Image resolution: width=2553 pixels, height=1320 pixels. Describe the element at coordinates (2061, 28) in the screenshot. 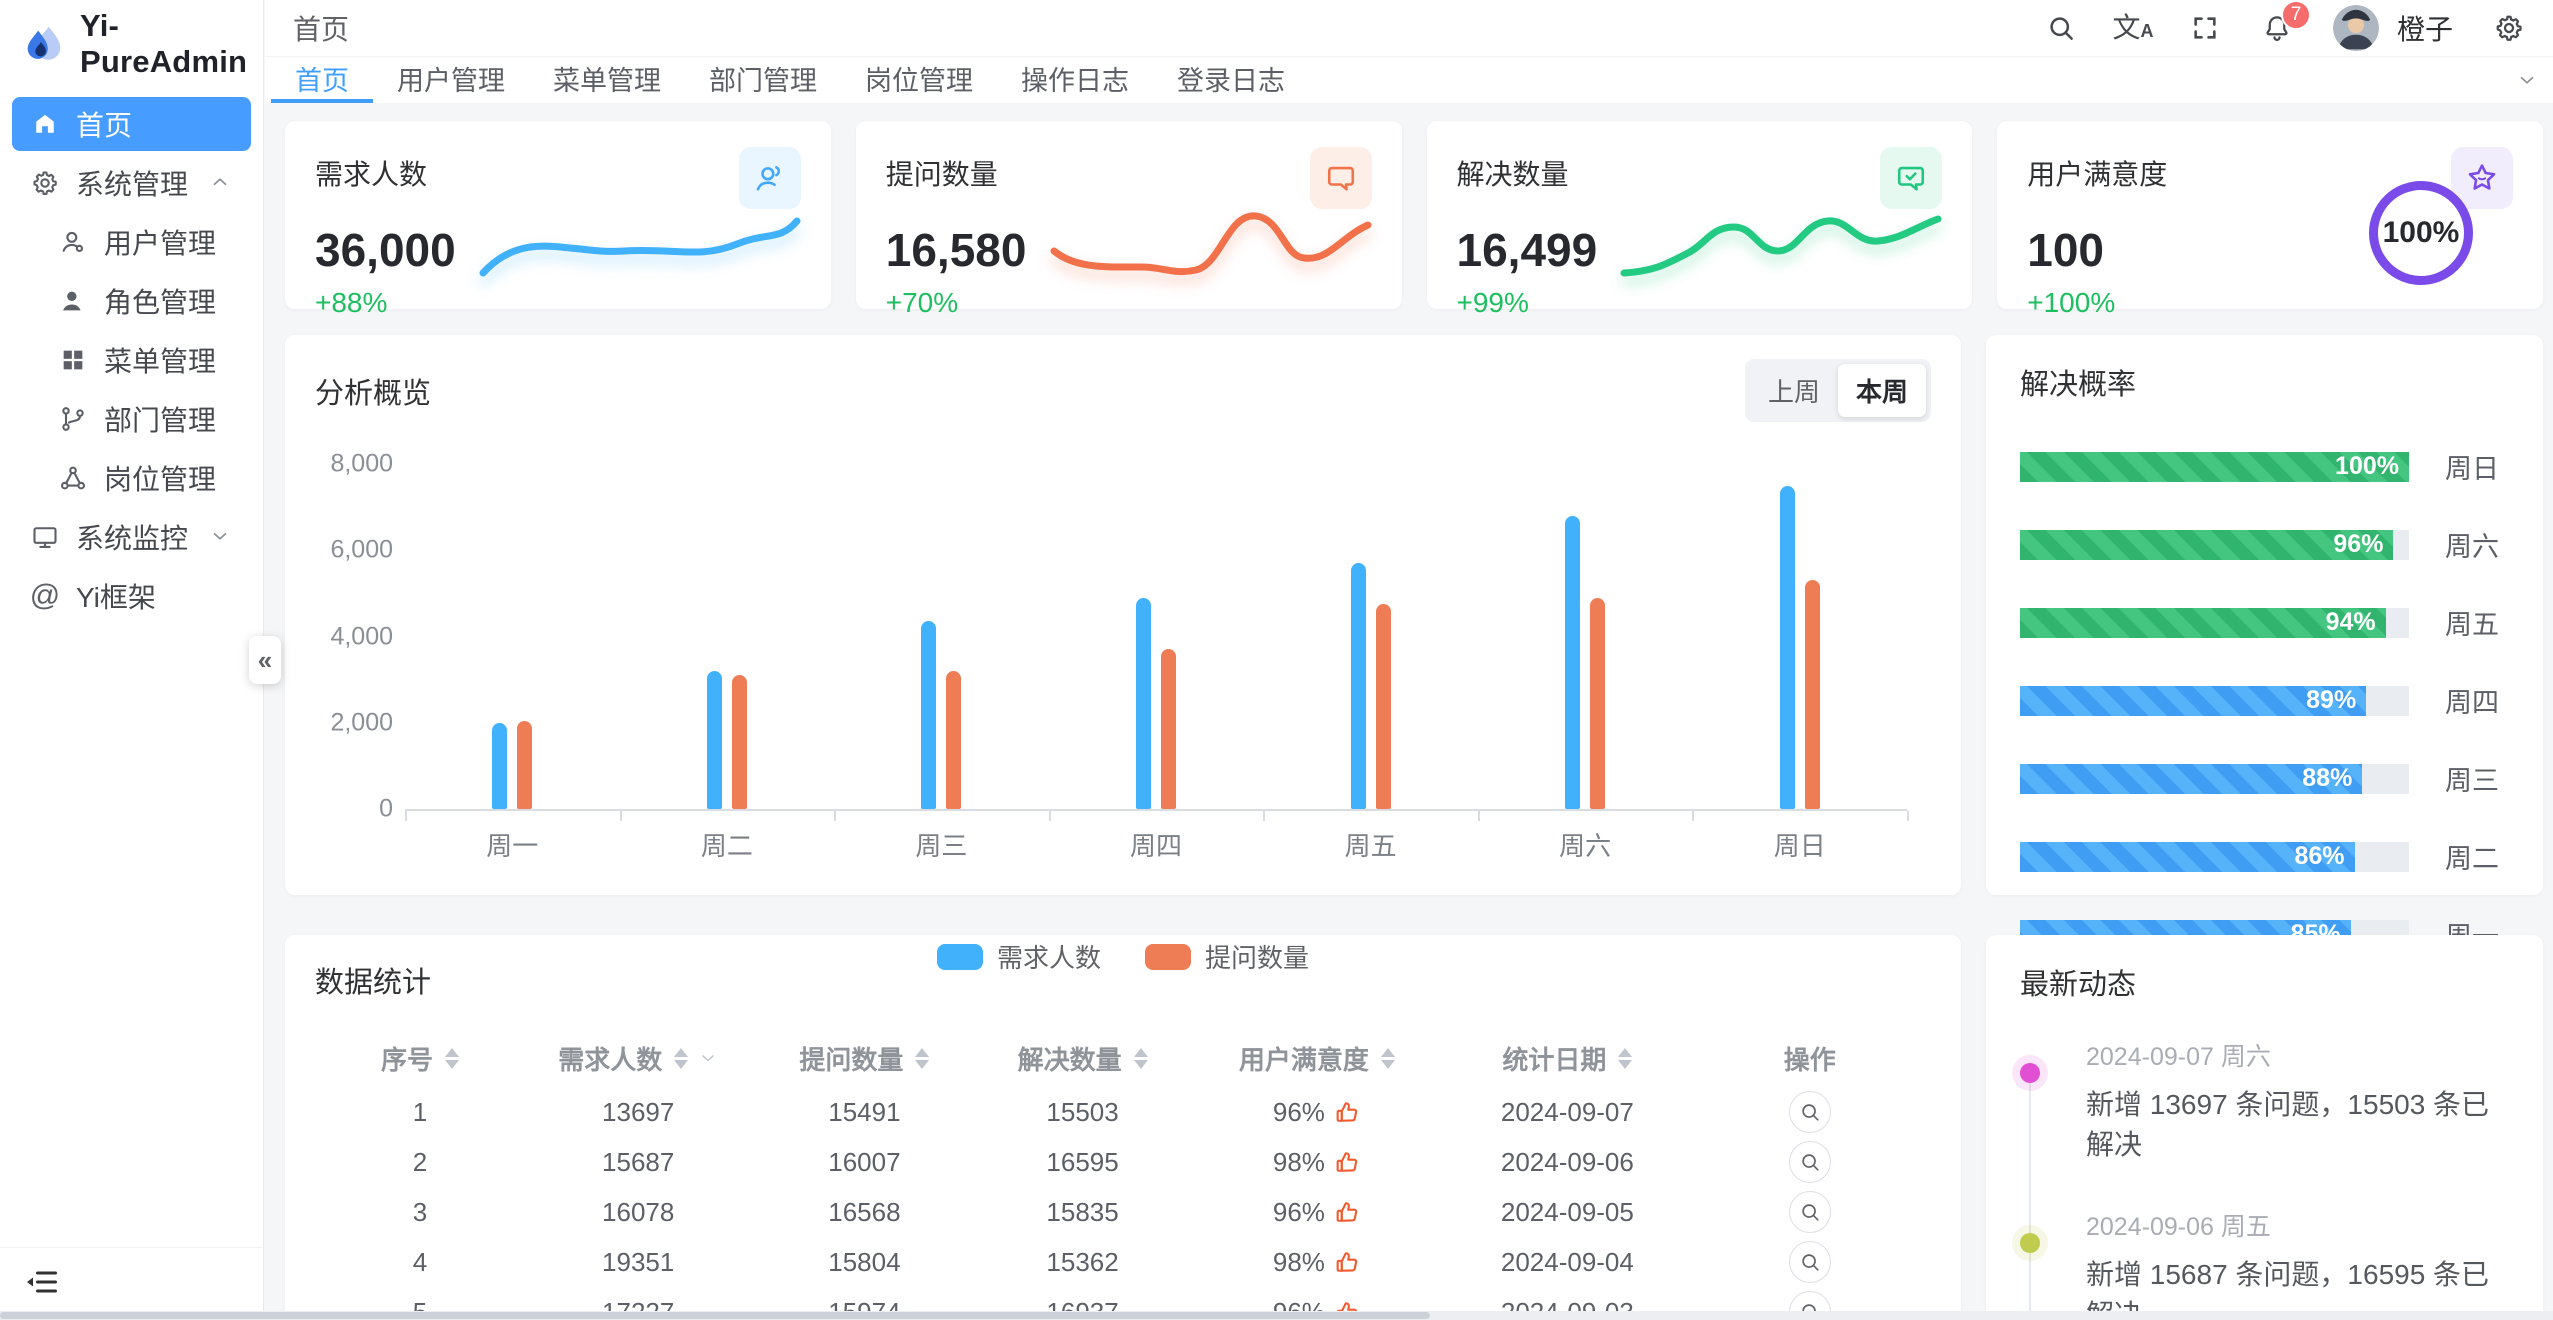

I see `search-icon` at that location.